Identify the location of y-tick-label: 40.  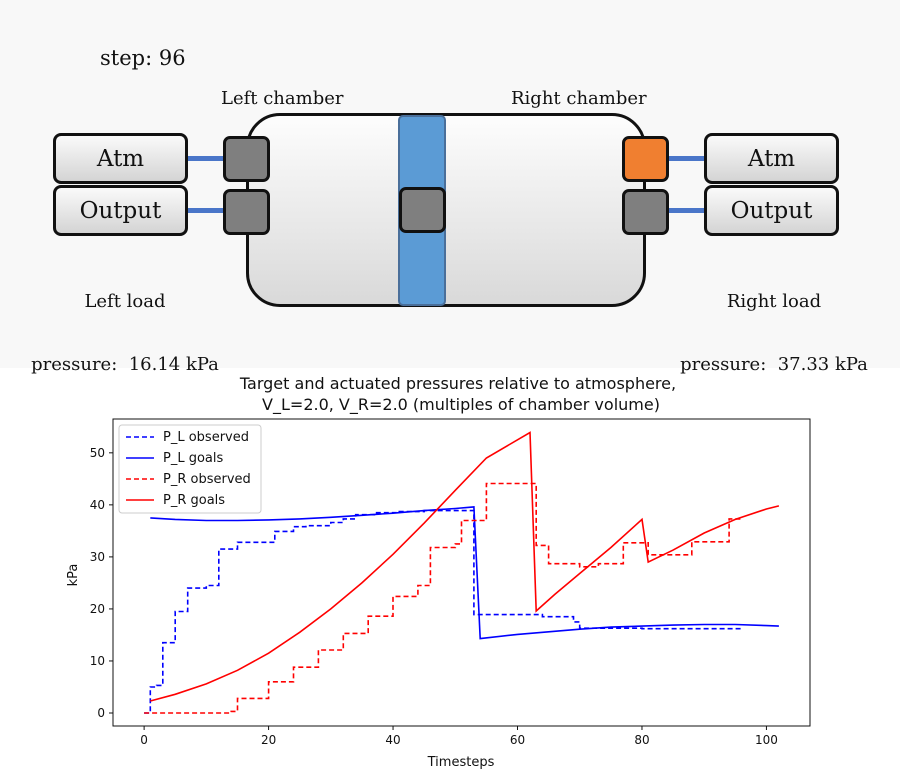
(97, 505).